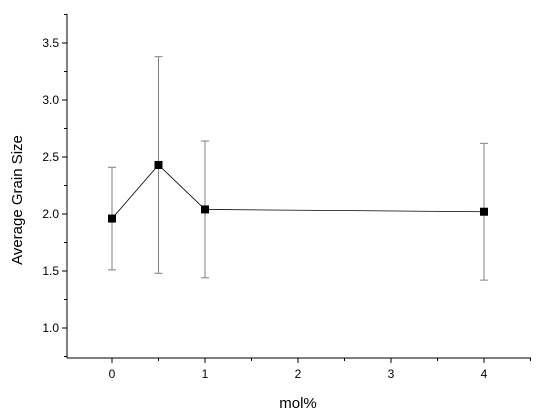 Image resolution: width=538 pixels, height=416 pixels. Describe the element at coordinates (484, 374) in the screenshot. I see `x-tick-label: 4` at that location.